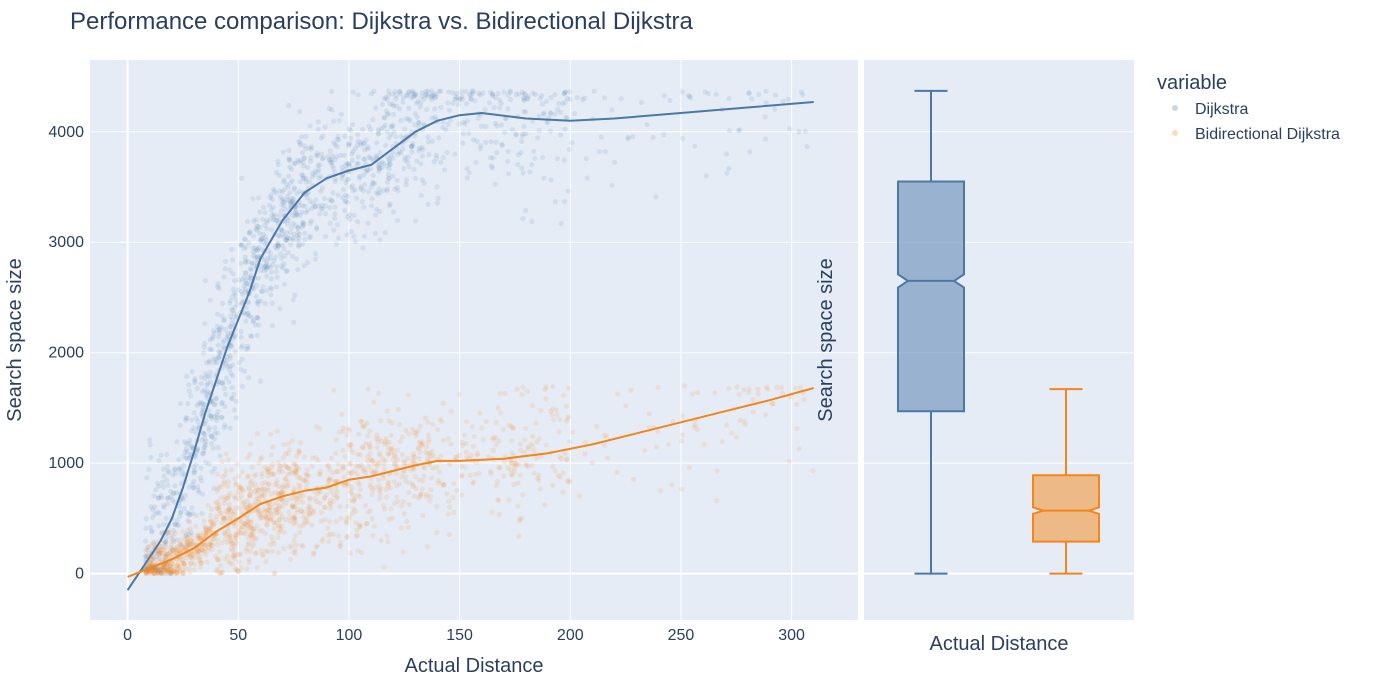  What do you see at coordinates (66, 353) in the screenshot?
I see `y-tick-label: 2000` at bounding box center [66, 353].